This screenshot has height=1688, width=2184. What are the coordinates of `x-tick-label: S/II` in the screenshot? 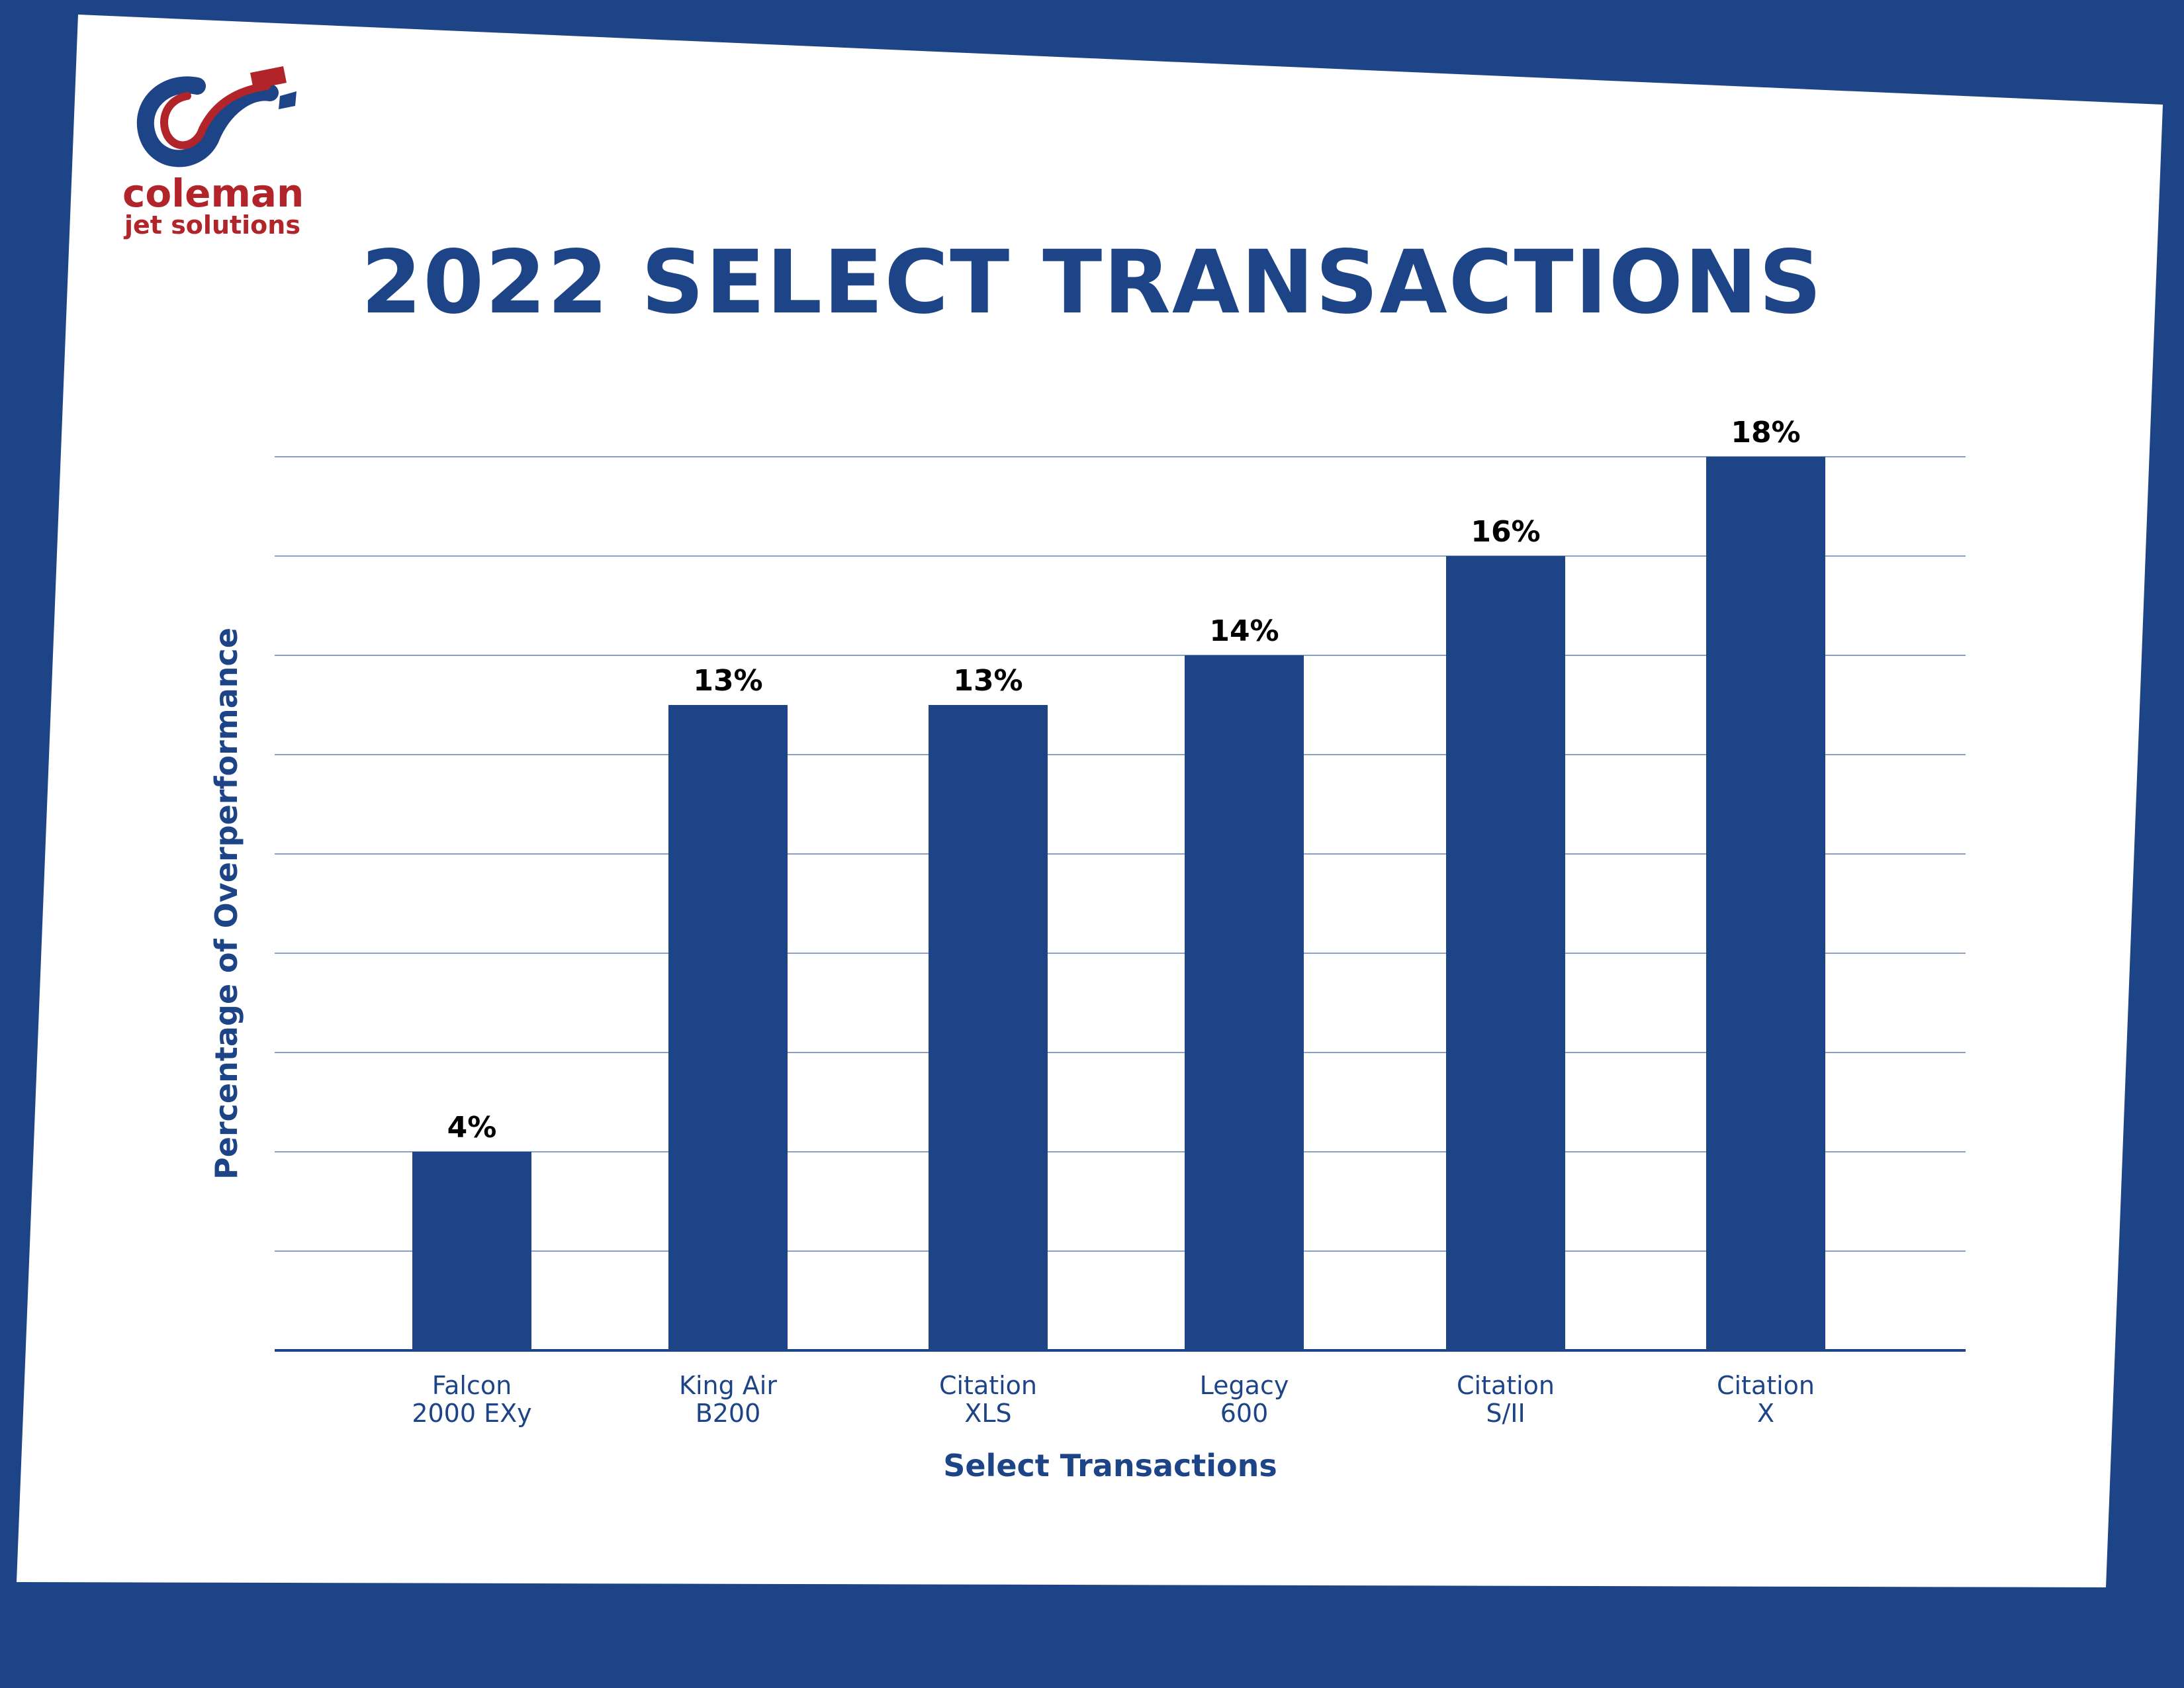 It's located at (1505, 1413).